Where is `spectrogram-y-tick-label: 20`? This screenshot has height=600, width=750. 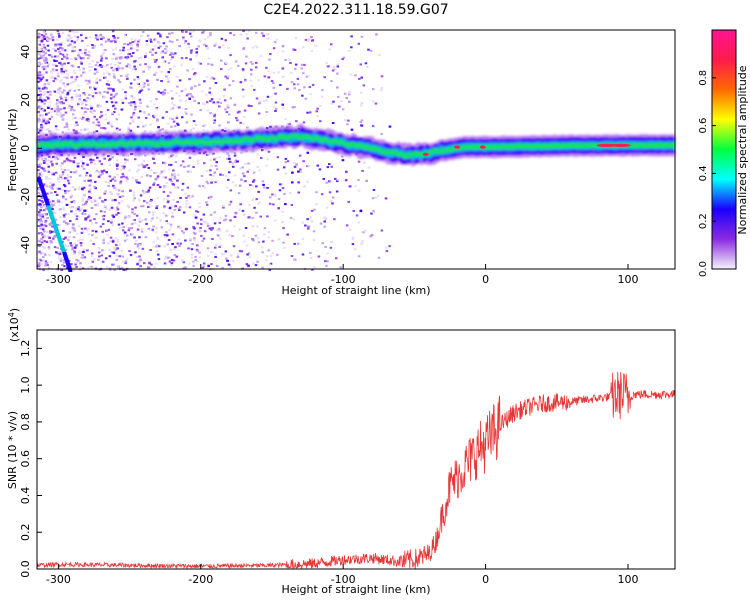
spectrogram-y-tick-label: 20 is located at coordinates (25, 100).